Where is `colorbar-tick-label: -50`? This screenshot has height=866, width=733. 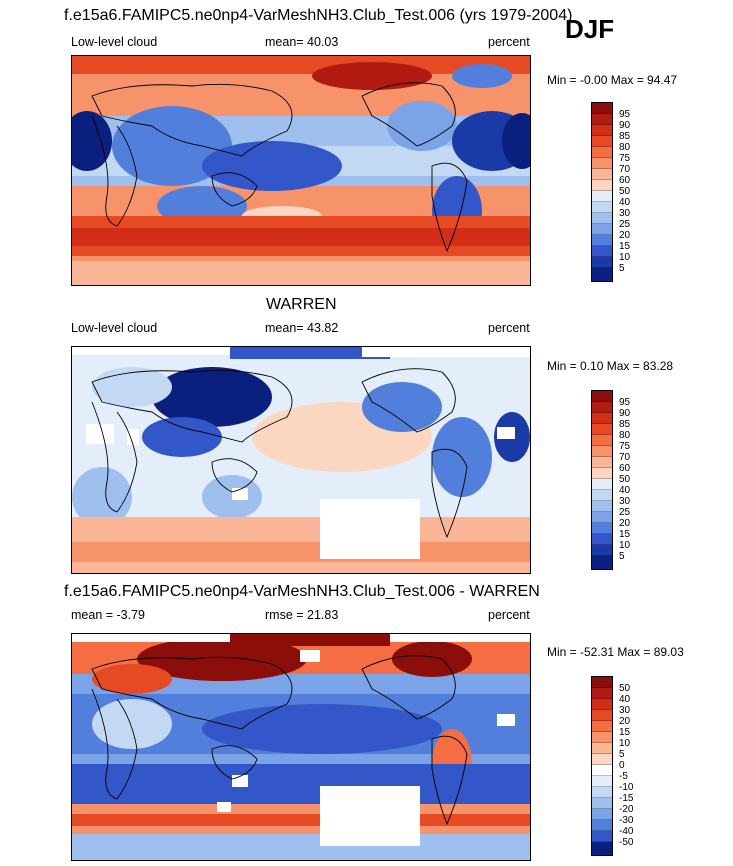
colorbar-tick-label: -50 is located at coordinates (626, 842).